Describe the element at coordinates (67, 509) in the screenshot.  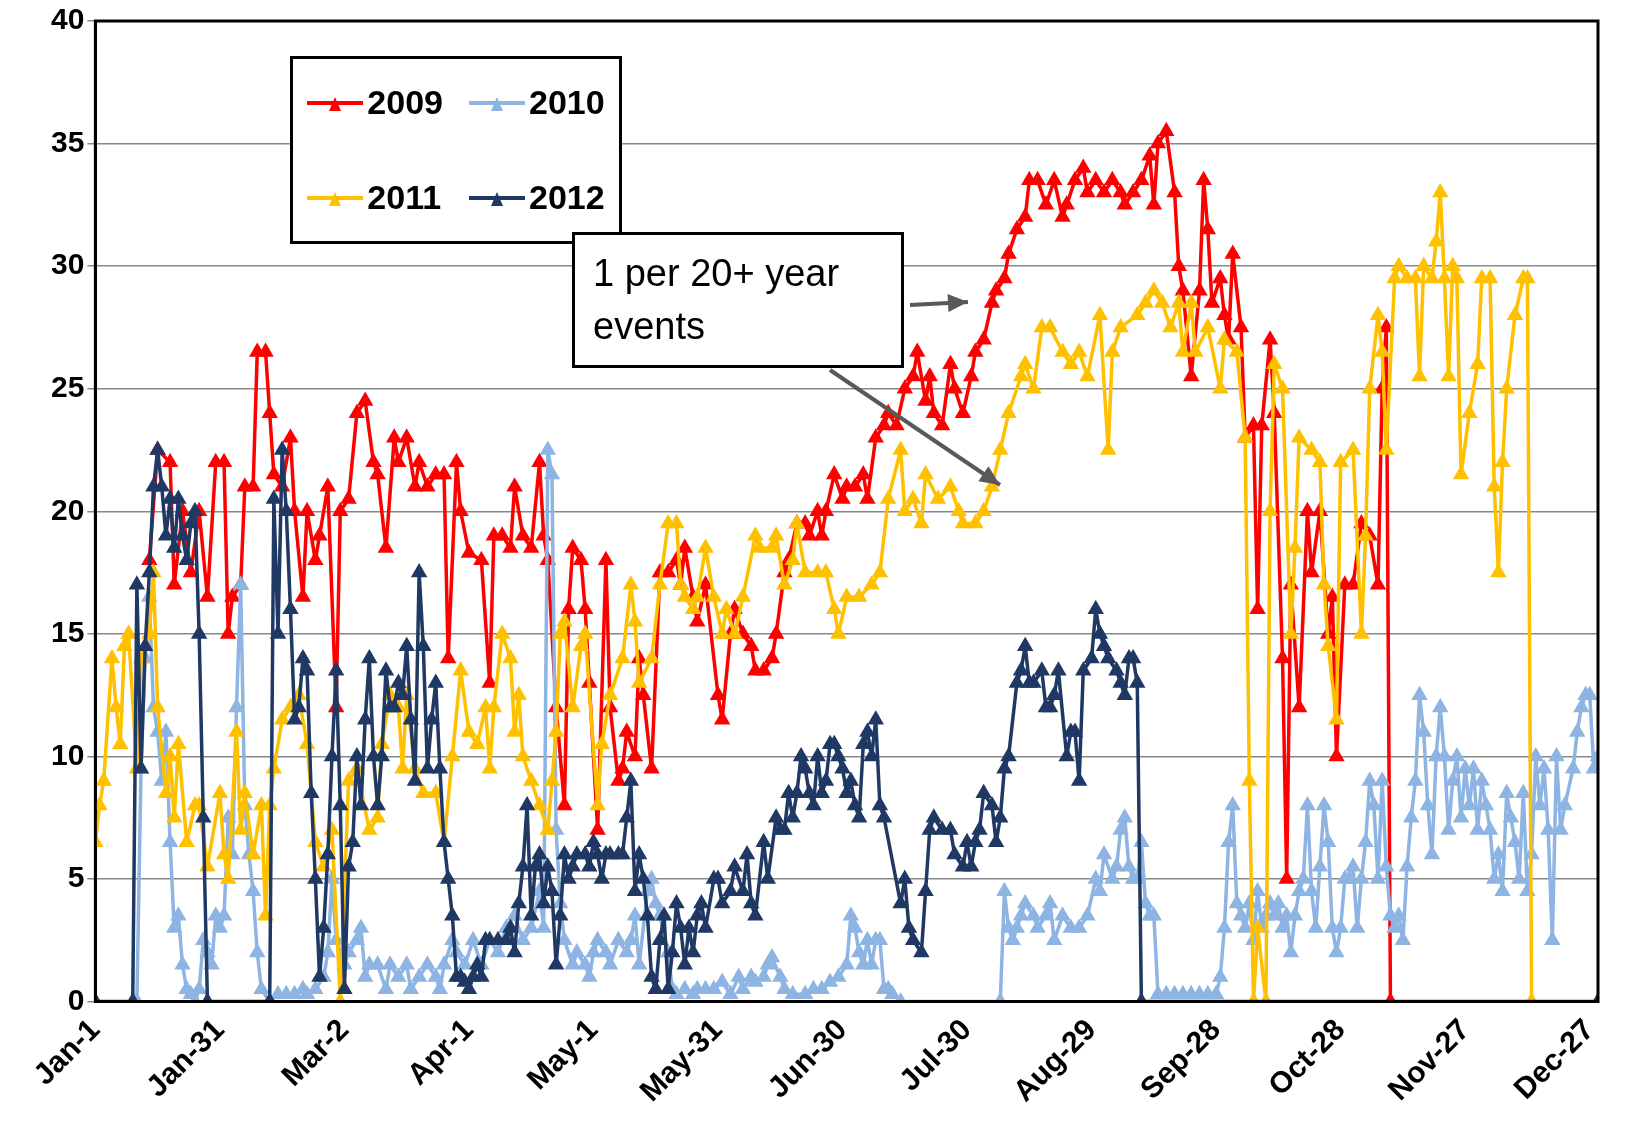
I see `y-tick-label: 20` at that location.